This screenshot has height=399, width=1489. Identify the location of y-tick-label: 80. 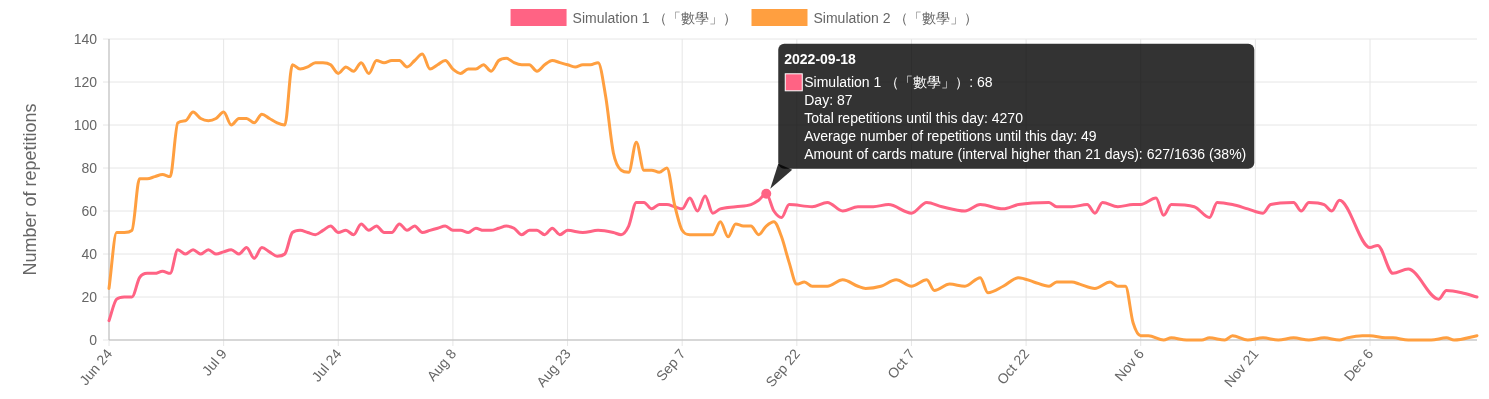
(89, 168).